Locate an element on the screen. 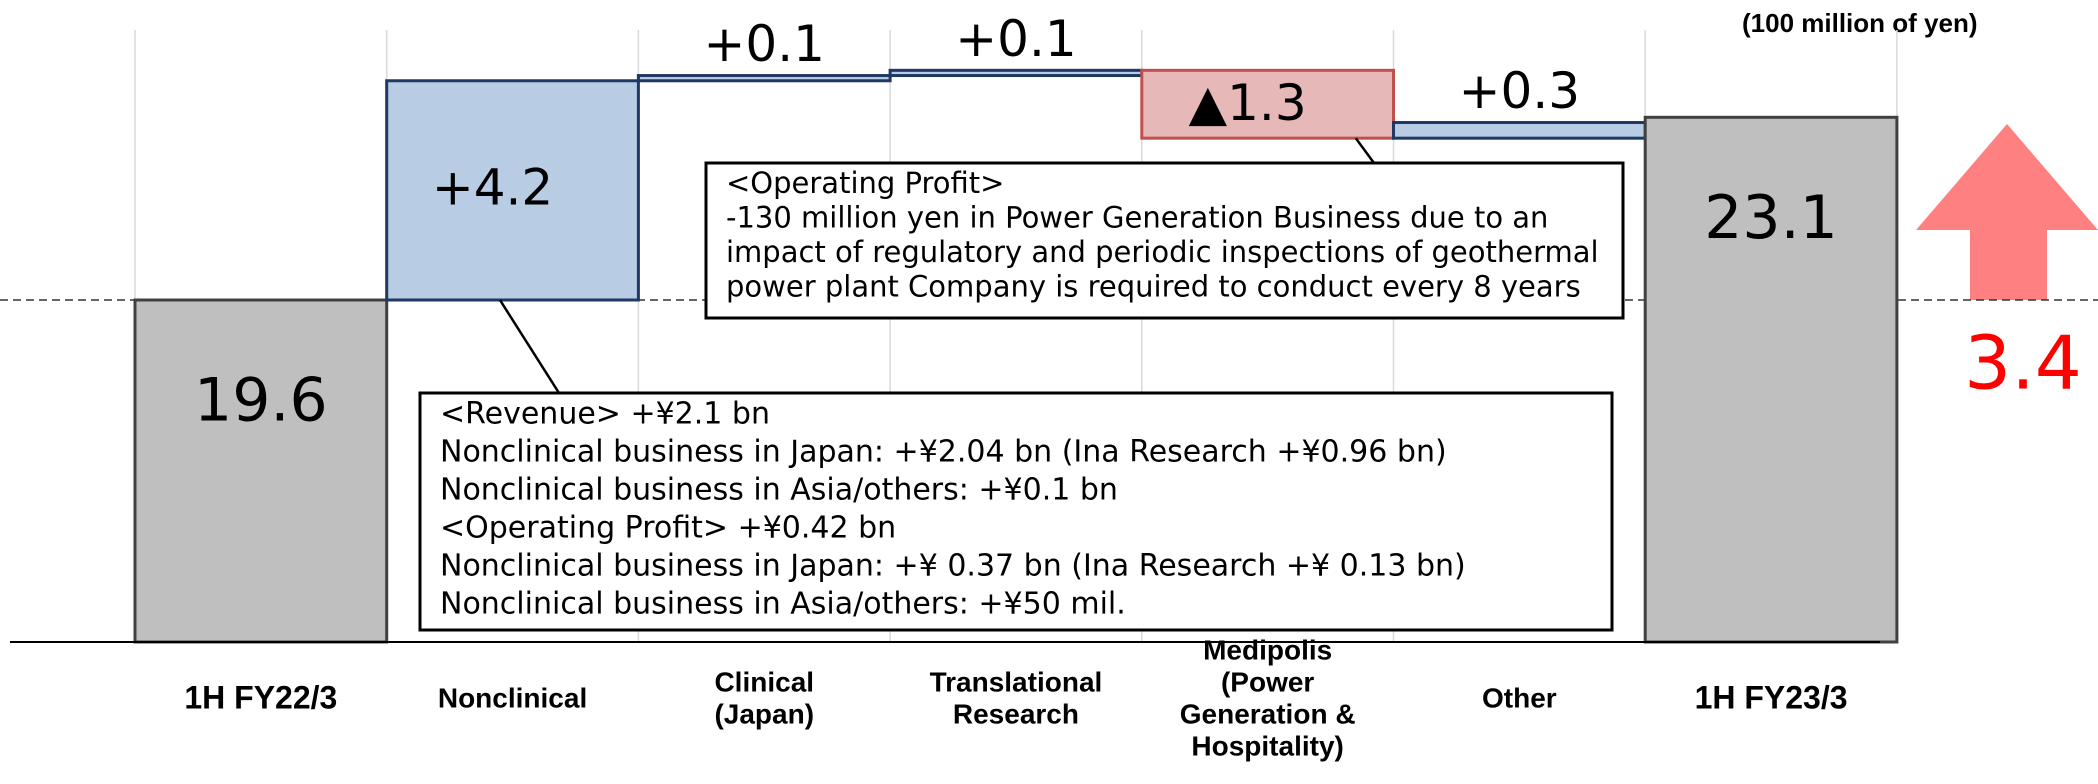  x-tick-label: Clinical is located at coordinates (764, 681).